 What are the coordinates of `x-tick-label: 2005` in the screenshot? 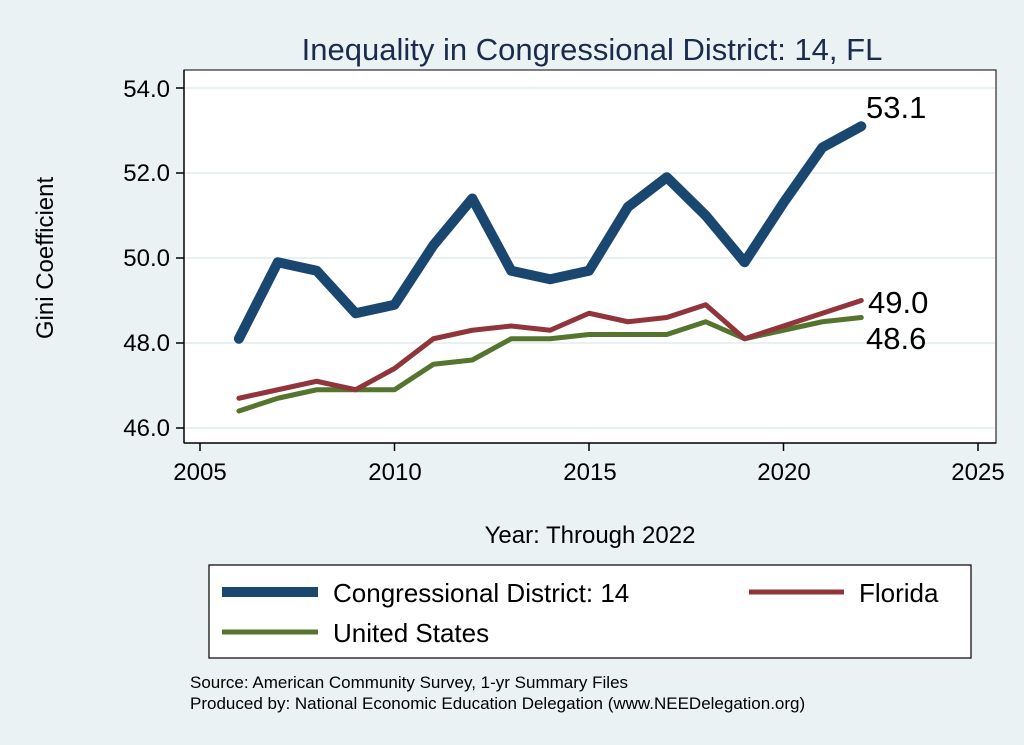 It's located at (199, 472).